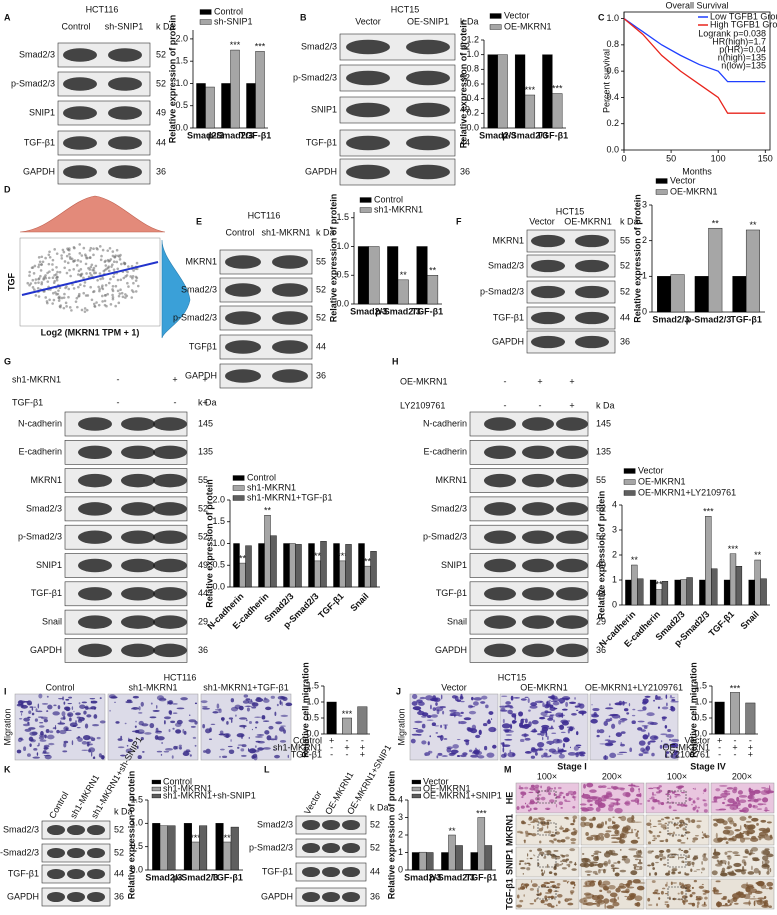 This screenshot has height=915, width=777. I want to click on treatment-label: LY2109761, so click(422, 405).